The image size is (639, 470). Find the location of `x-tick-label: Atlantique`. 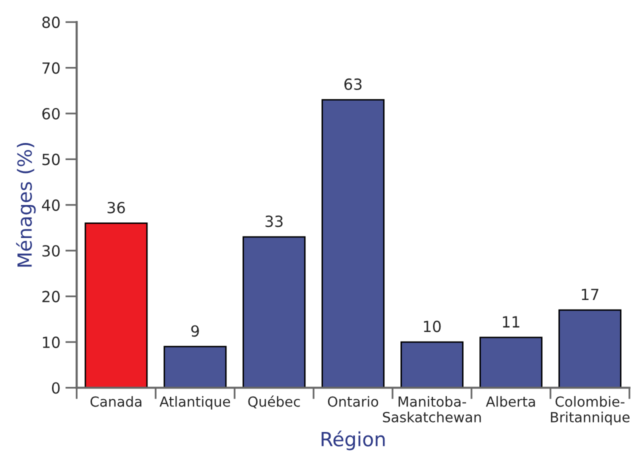

x-tick-label: Atlantique is located at coordinates (195, 403).